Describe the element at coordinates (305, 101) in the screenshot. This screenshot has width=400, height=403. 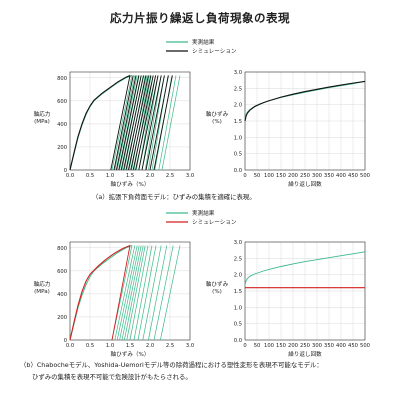
I see `series-line-simulation` at that location.